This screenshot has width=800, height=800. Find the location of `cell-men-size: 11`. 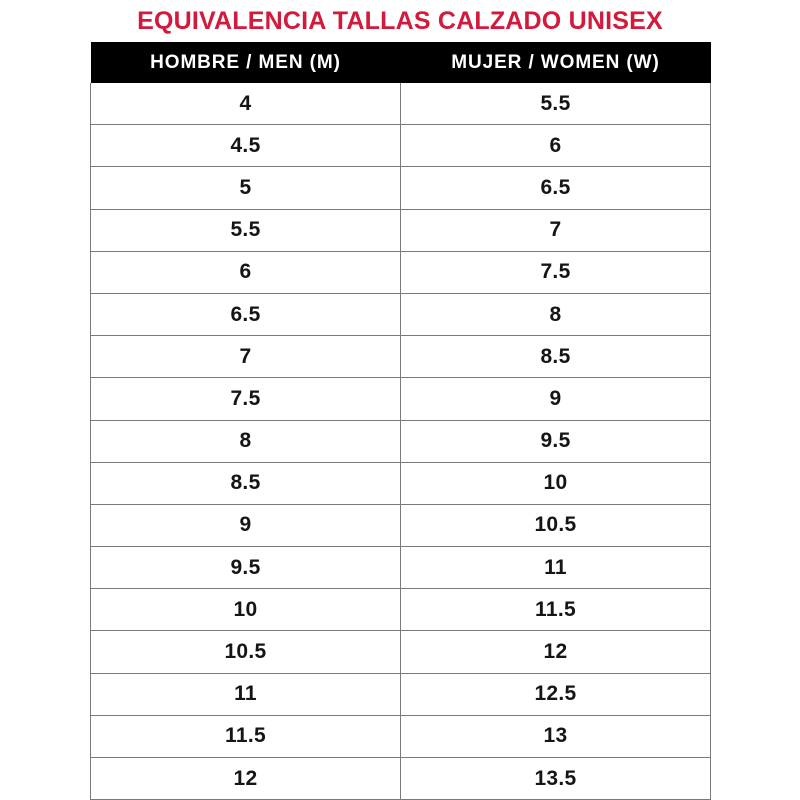

cell-men-size: 11 is located at coordinates (245, 694).